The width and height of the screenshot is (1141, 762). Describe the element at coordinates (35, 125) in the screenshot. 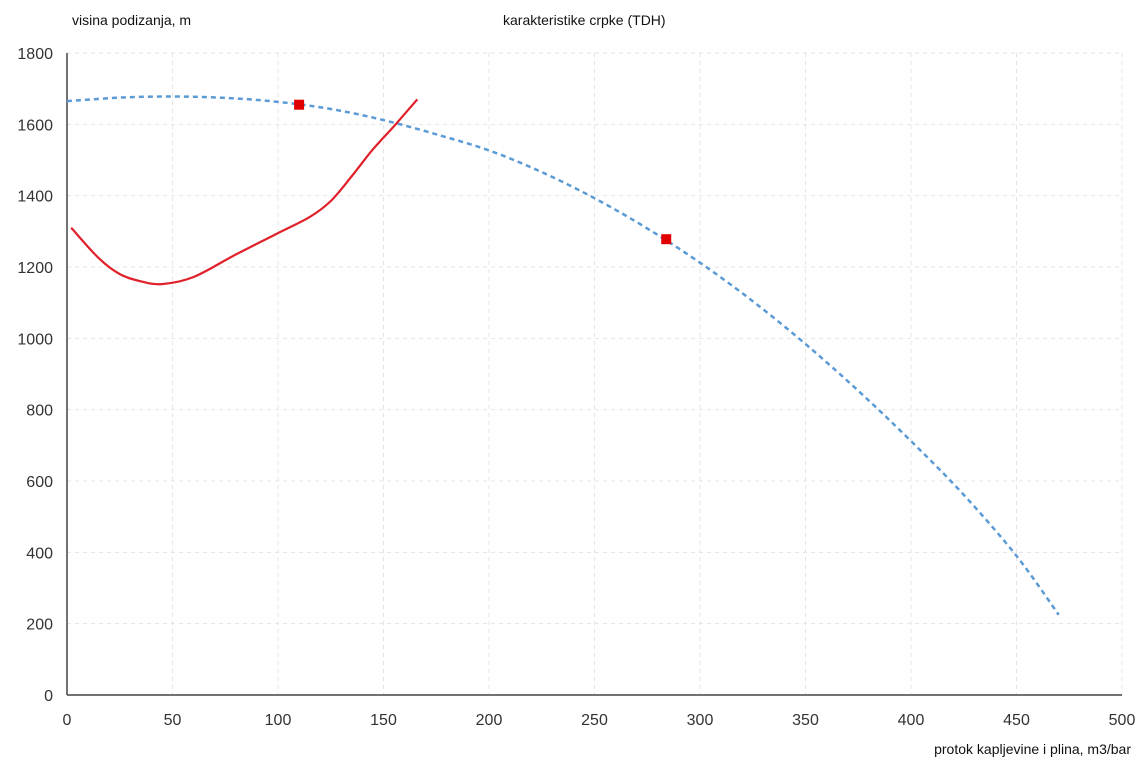

I see `y-tick-label: 1600` at that location.